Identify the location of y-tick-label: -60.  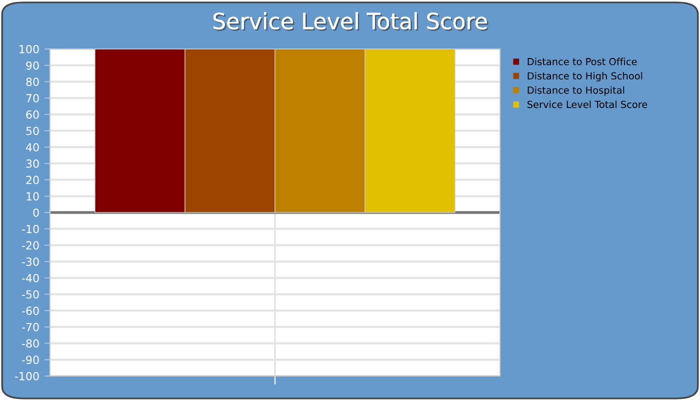
(30, 310).